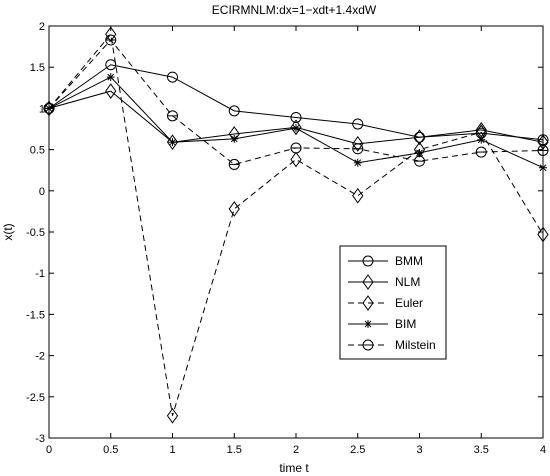 The width and height of the screenshot is (550, 476). What do you see at coordinates (543, 450) in the screenshot?
I see `x-tick-label: 4` at bounding box center [543, 450].